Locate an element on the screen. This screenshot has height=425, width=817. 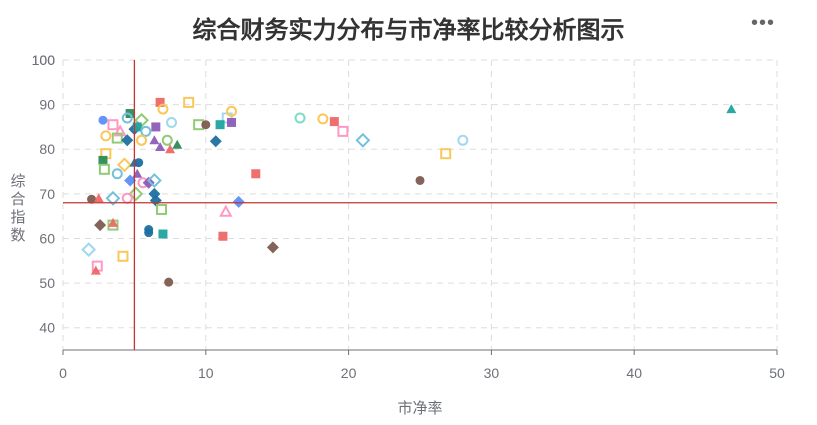
x-axis-label: 市净率 is located at coordinates (419, 408).